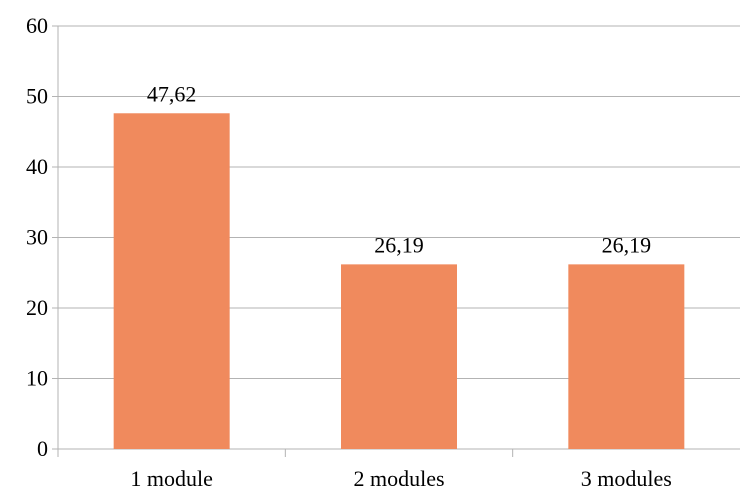  I want to click on x-tick-label: 3 modules, so click(626, 478).